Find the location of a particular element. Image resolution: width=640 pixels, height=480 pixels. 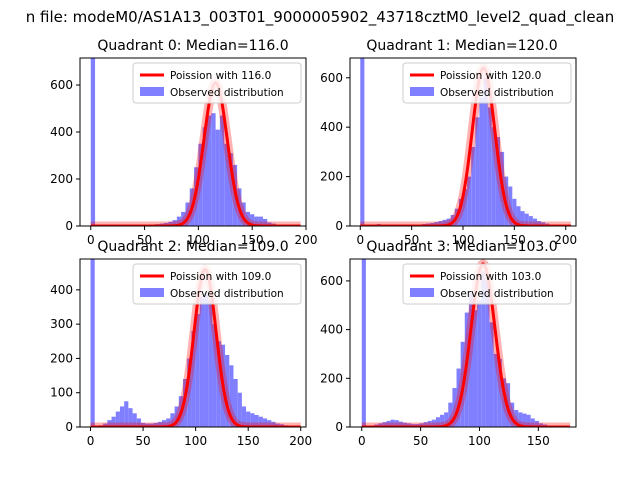

y-tick-label: 600 is located at coordinates (331, 78).